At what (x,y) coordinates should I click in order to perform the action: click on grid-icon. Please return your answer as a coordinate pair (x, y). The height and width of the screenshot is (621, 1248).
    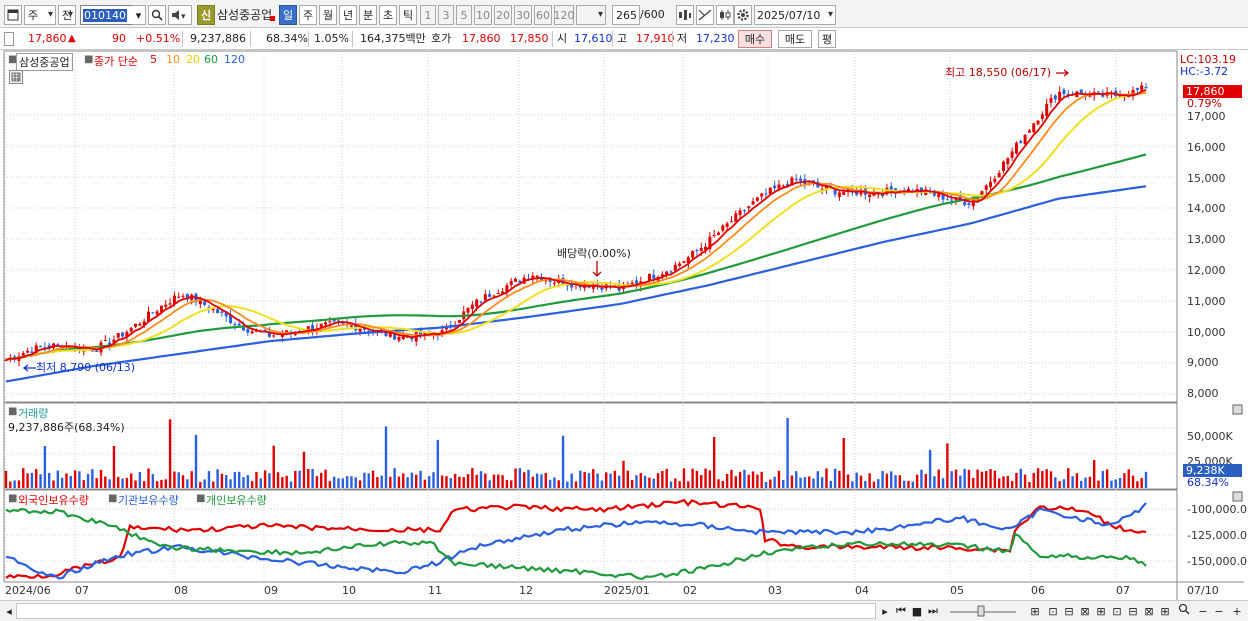
    Looking at the image, I should click on (16, 77).